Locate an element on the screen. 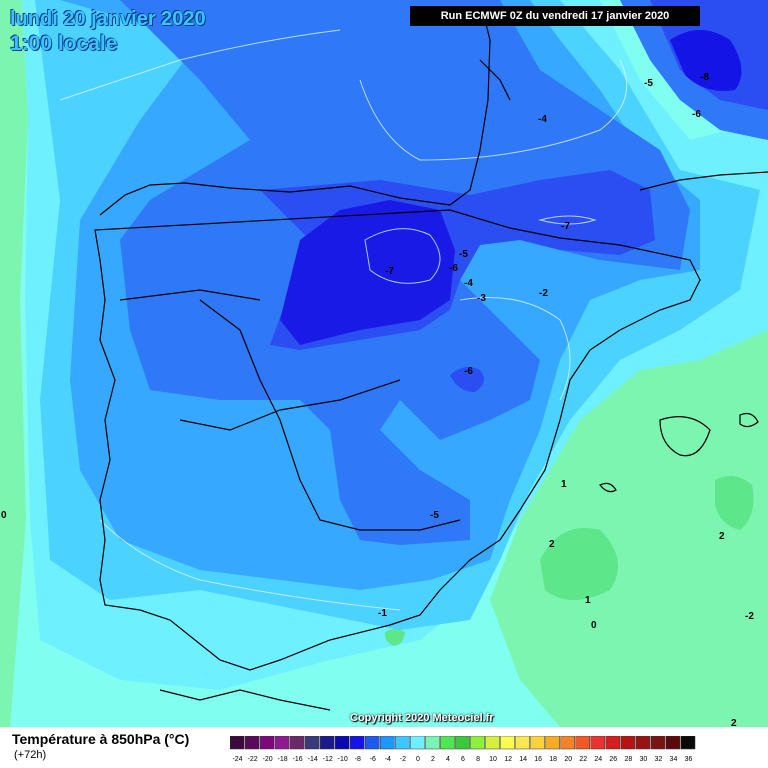 The width and height of the screenshot is (768, 768). legend-tick-label: 36 is located at coordinates (689, 759).